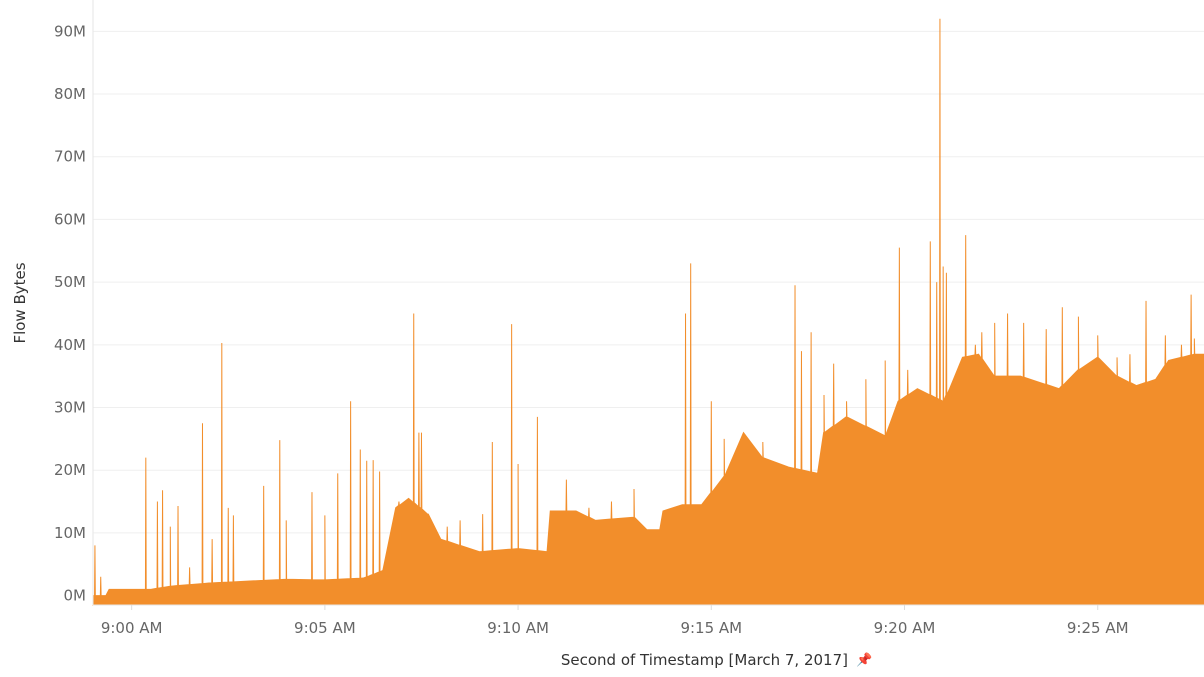 Image resolution: width=1204 pixels, height=677 pixels. What do you see at coordinates (70, 408) in the screenshot?
I see `y-tick-label: 30M` at bounding box center [70, 408].